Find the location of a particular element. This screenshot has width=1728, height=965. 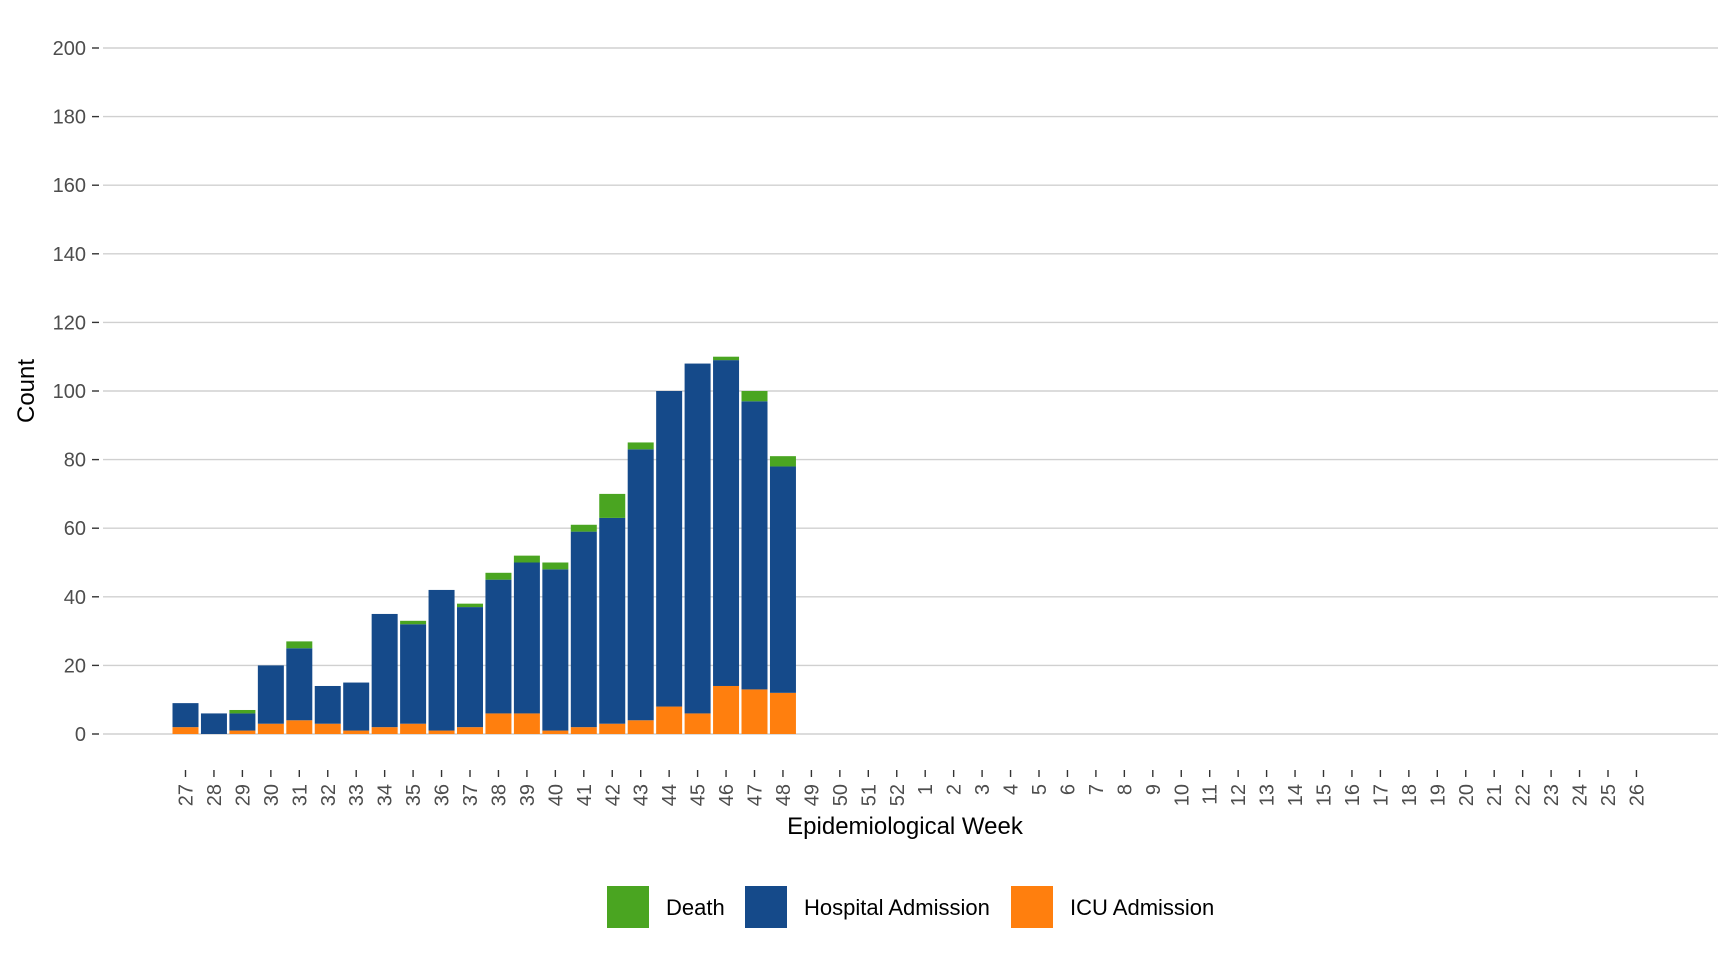

x-tick-label: 45 is located at coordinates (699, 795).